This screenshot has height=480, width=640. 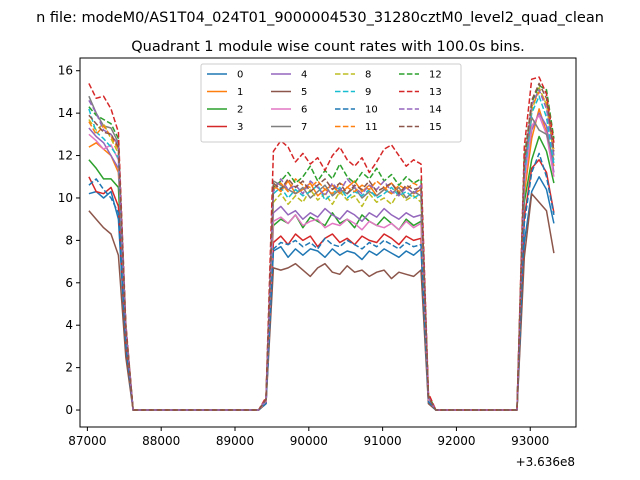 What do you see at coordinates (240, 110) in the screenshot?
I see `legend-label-2: 2` at bounding box center [240, 110].